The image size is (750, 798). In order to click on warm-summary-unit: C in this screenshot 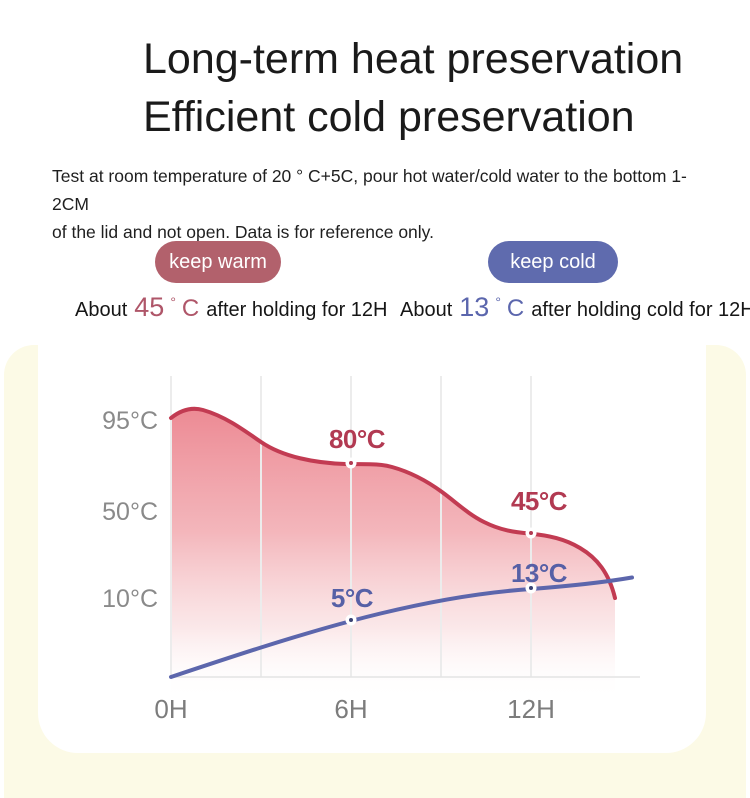, I will do `click(190, 308)`.